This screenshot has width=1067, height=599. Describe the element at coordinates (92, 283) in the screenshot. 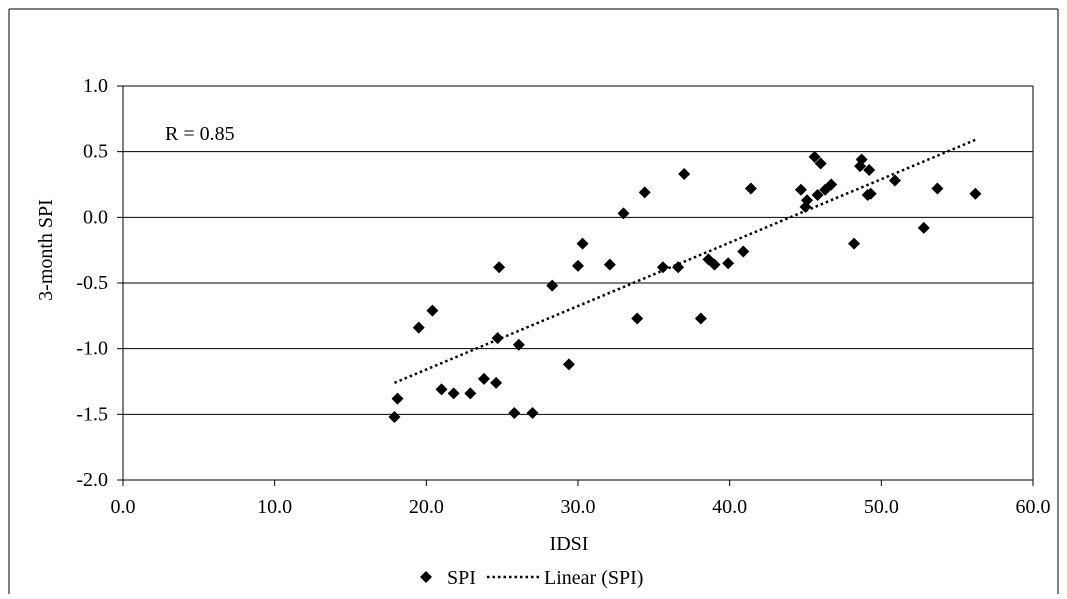

I see `y-tick-label: -0.5` at that location.